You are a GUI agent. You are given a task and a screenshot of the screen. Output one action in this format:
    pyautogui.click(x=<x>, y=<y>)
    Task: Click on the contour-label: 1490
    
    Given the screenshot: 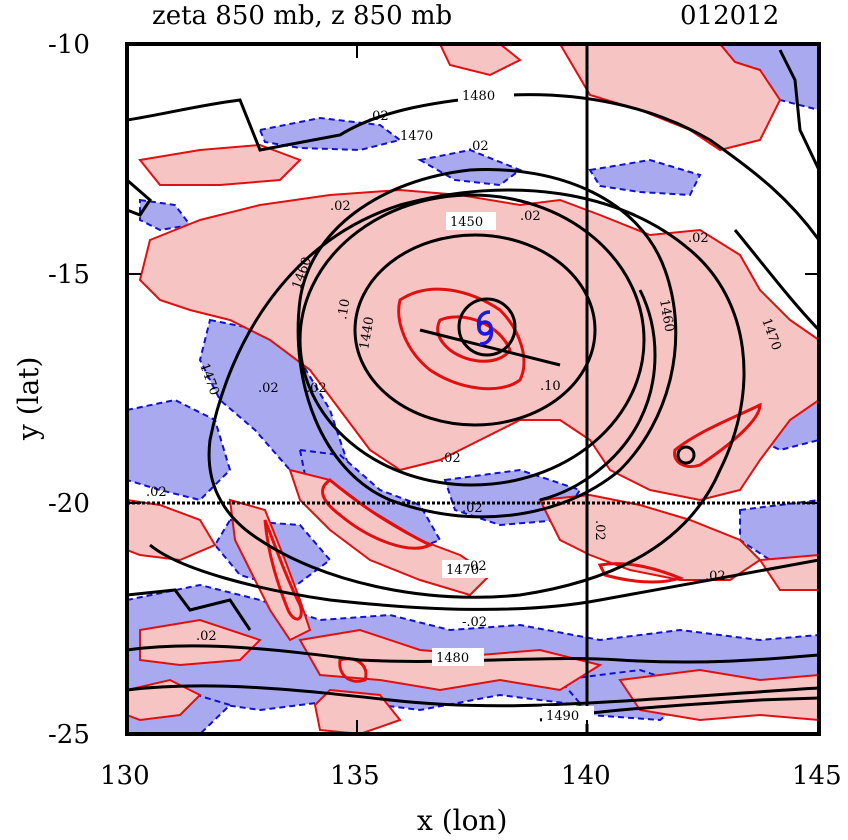 What is the action you would take?
    pyautogui.click(x=562, y=716)
    